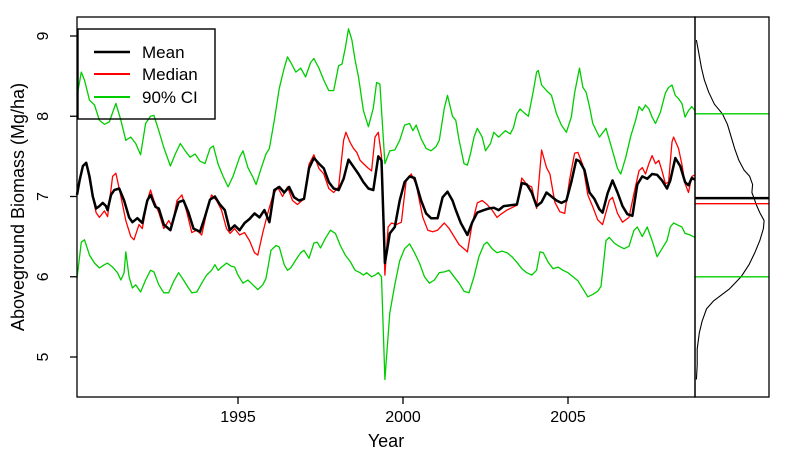 The width and height of the screenshot is (800, 457). What do you see at coordinates (730, 209) in the screenshot?
I see `density-curve` at bounding box center [730, 209].